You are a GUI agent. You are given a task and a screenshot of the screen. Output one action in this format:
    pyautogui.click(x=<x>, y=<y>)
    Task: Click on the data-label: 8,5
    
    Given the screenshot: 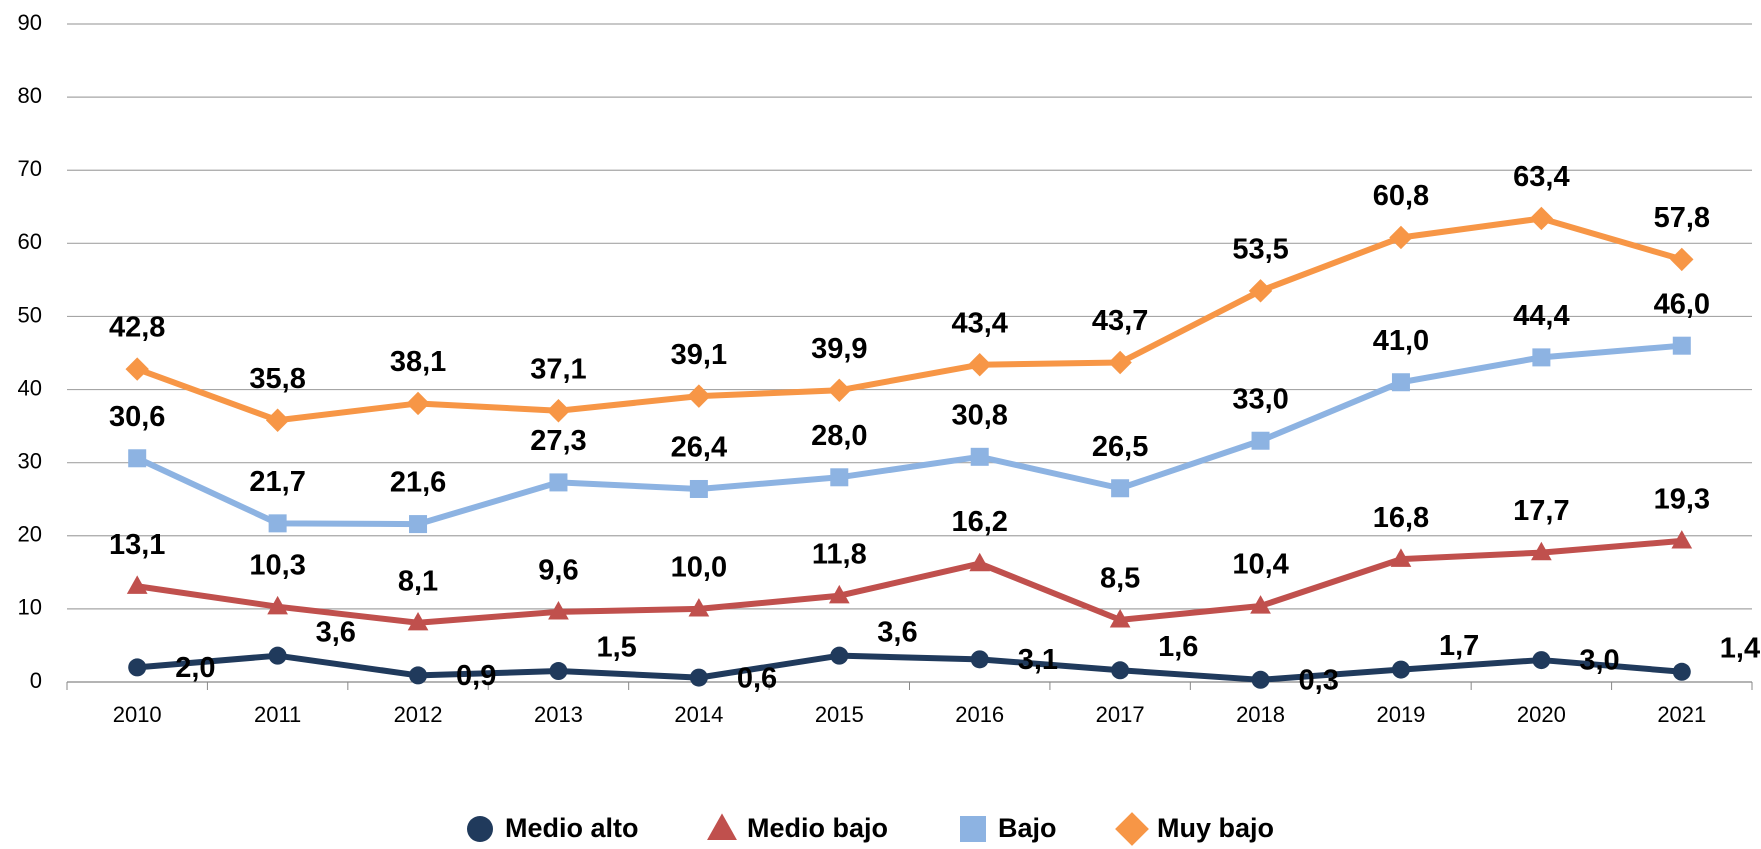 What is the action you would take?
    pyautogui.click(x=1120, y=579)
    